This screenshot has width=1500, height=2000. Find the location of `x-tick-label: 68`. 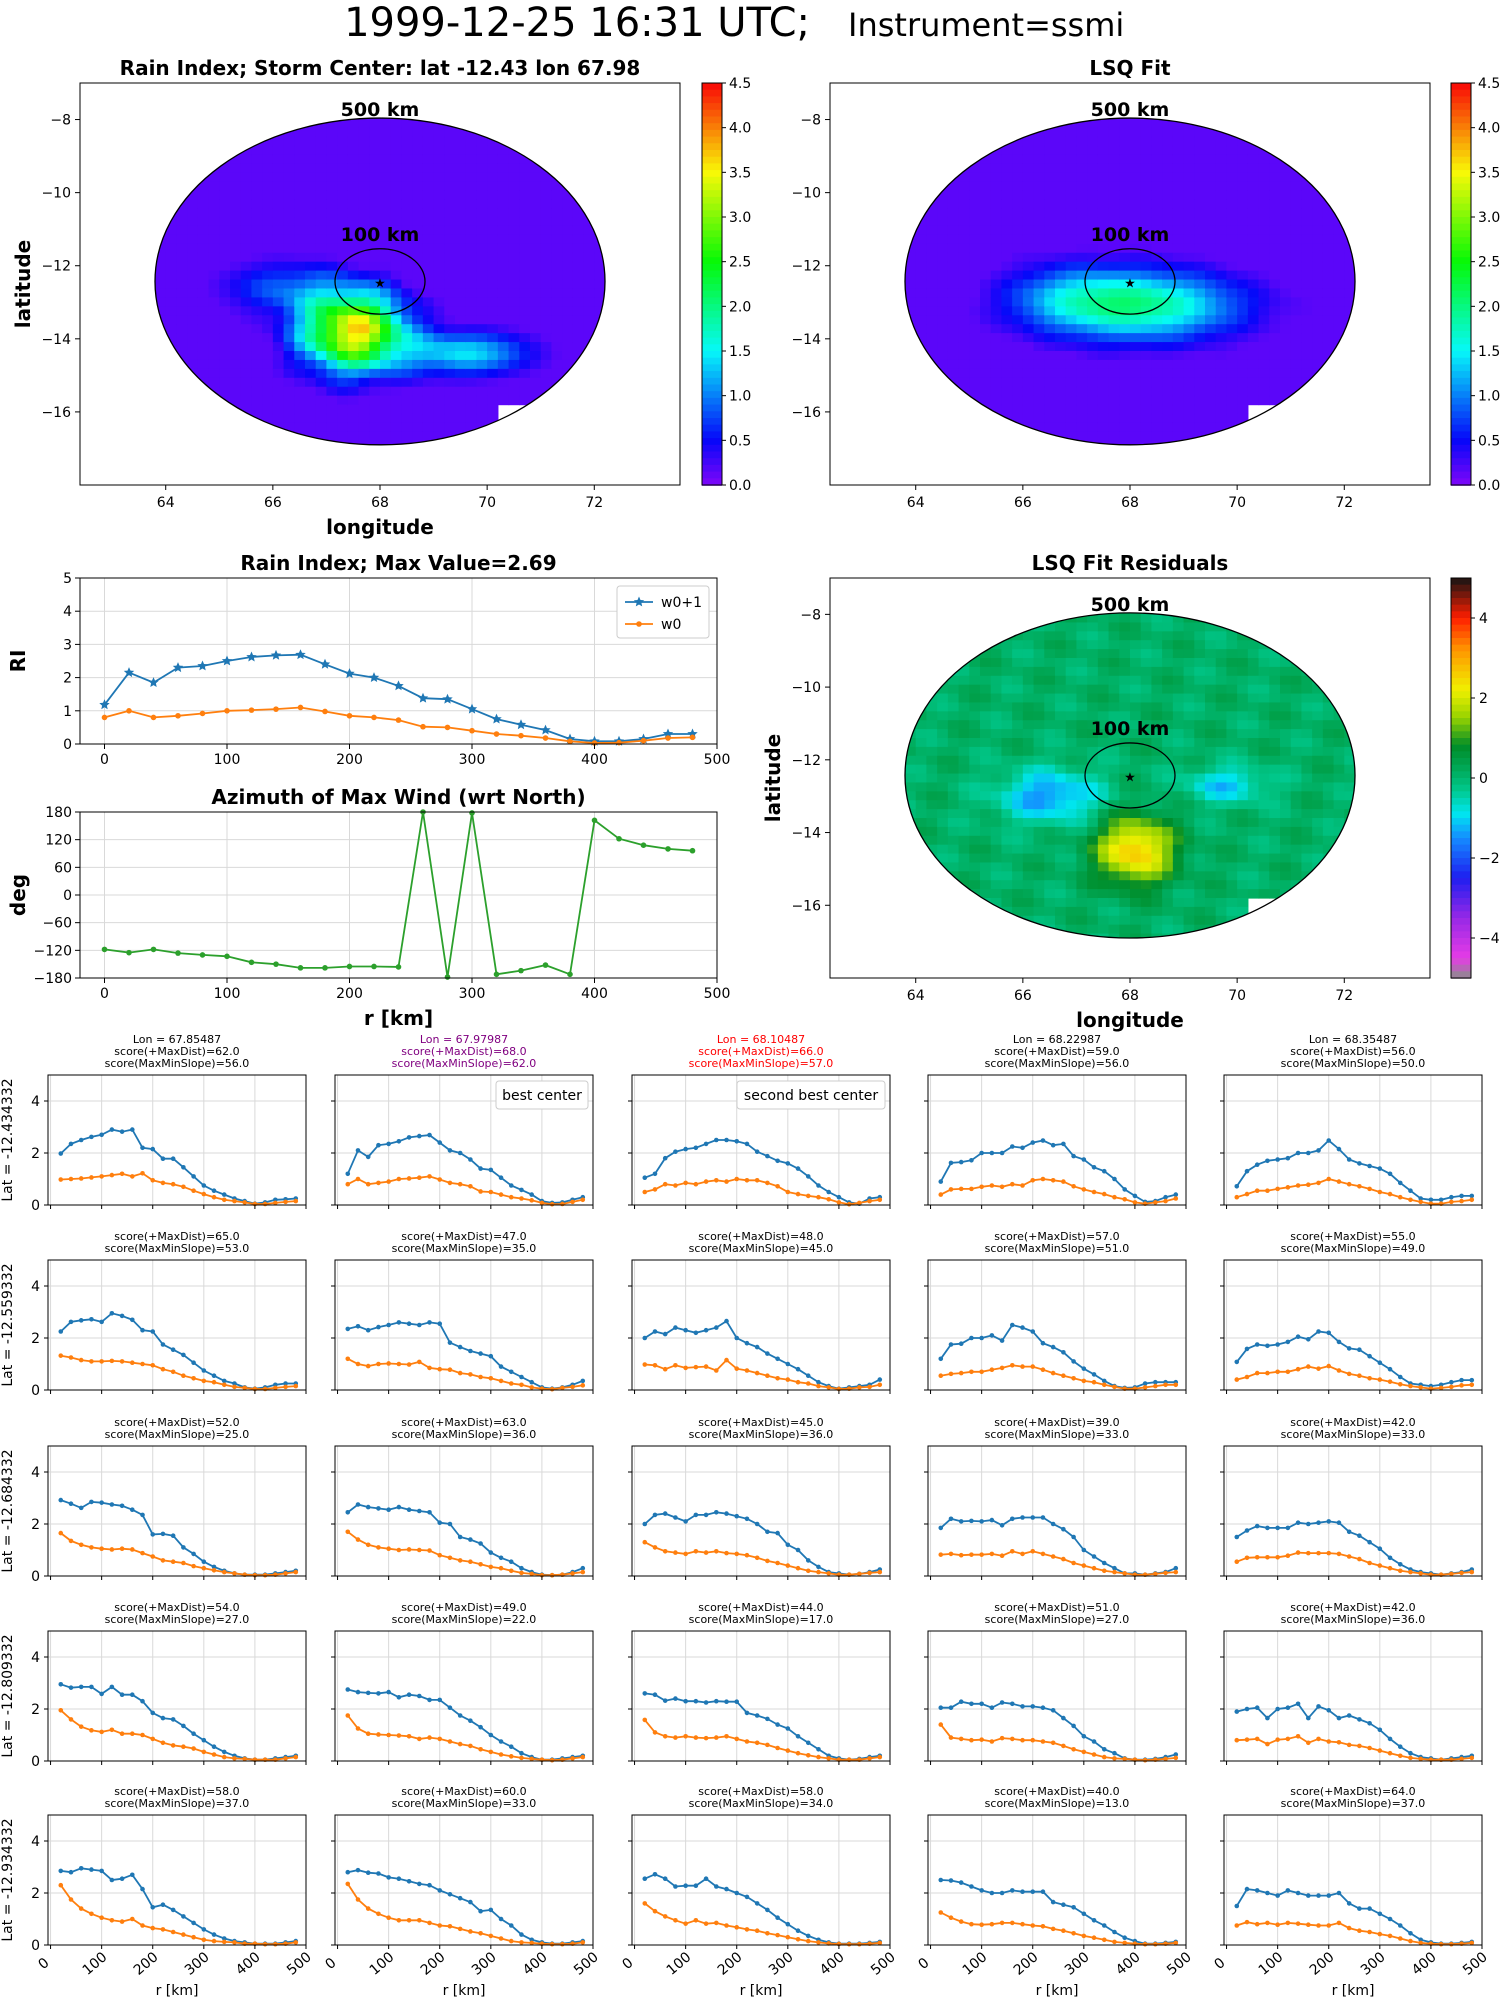

x-tick-label: 68 is located at coordinates (380, 503).